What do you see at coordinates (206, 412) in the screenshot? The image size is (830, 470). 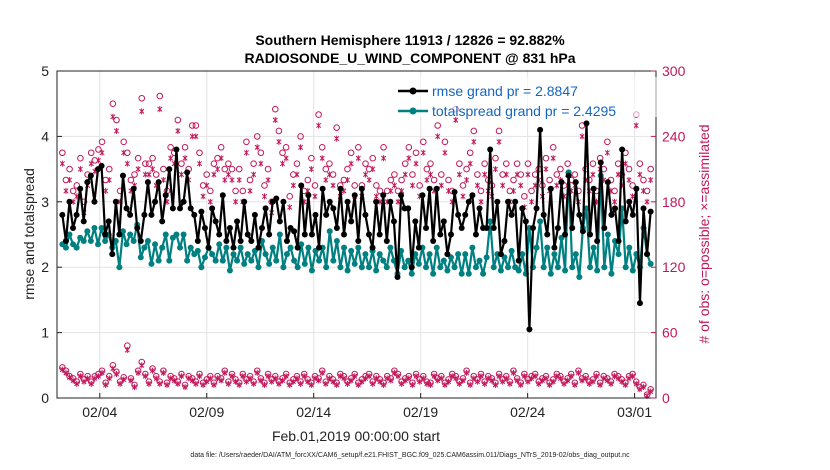 I see `x-tick-label: 02/09` at bounding box center [206, 412].